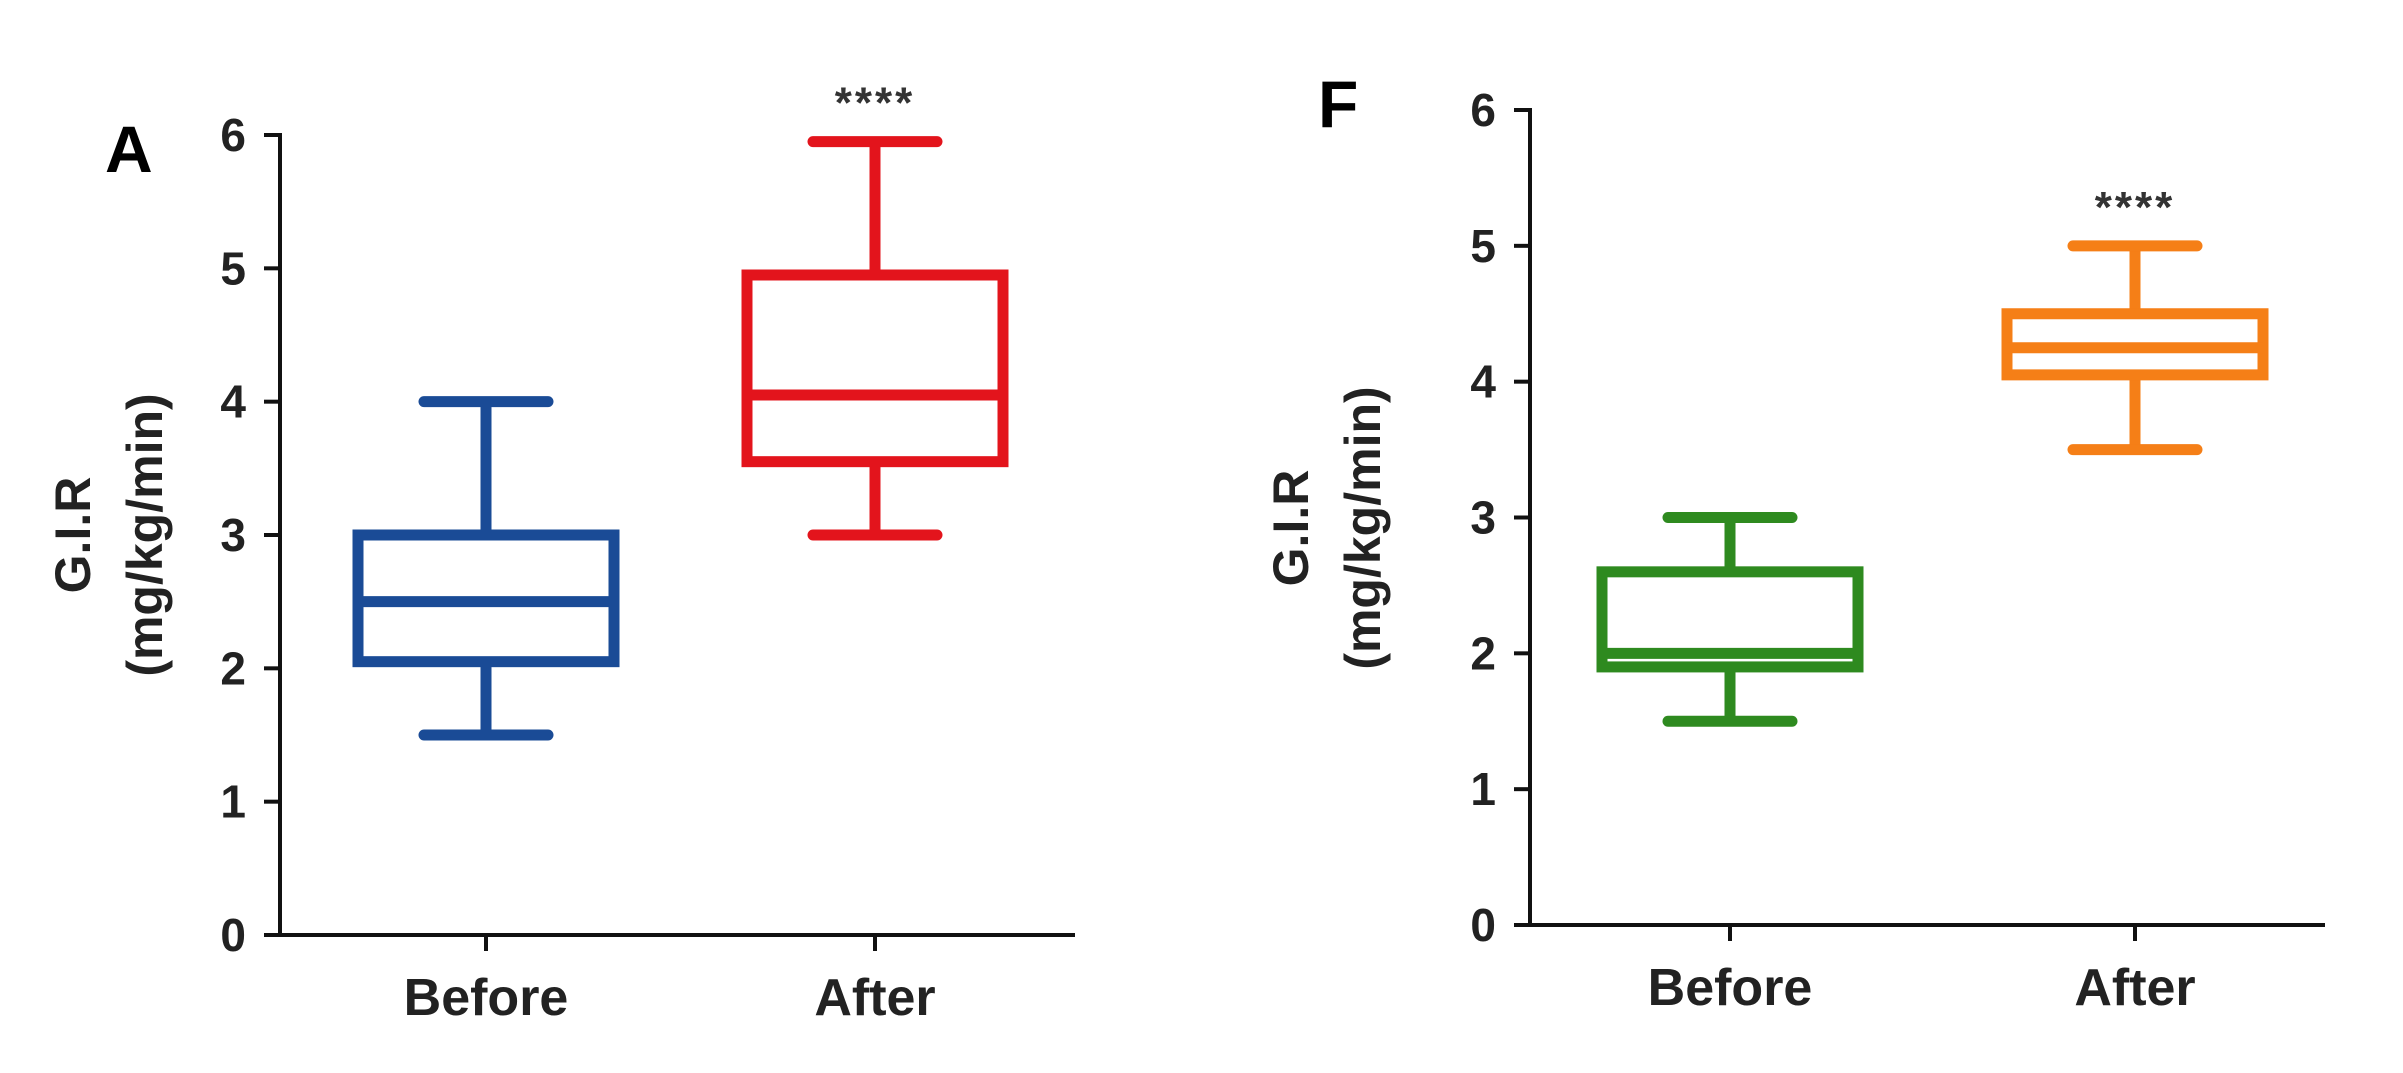 The height and width of the screenshot is (1073, 2403). What do you see at coordinates (1483, 518) in the screenshot?
I see `panel-f-y-tick-label: 3` at bounding box center [1483, 518].